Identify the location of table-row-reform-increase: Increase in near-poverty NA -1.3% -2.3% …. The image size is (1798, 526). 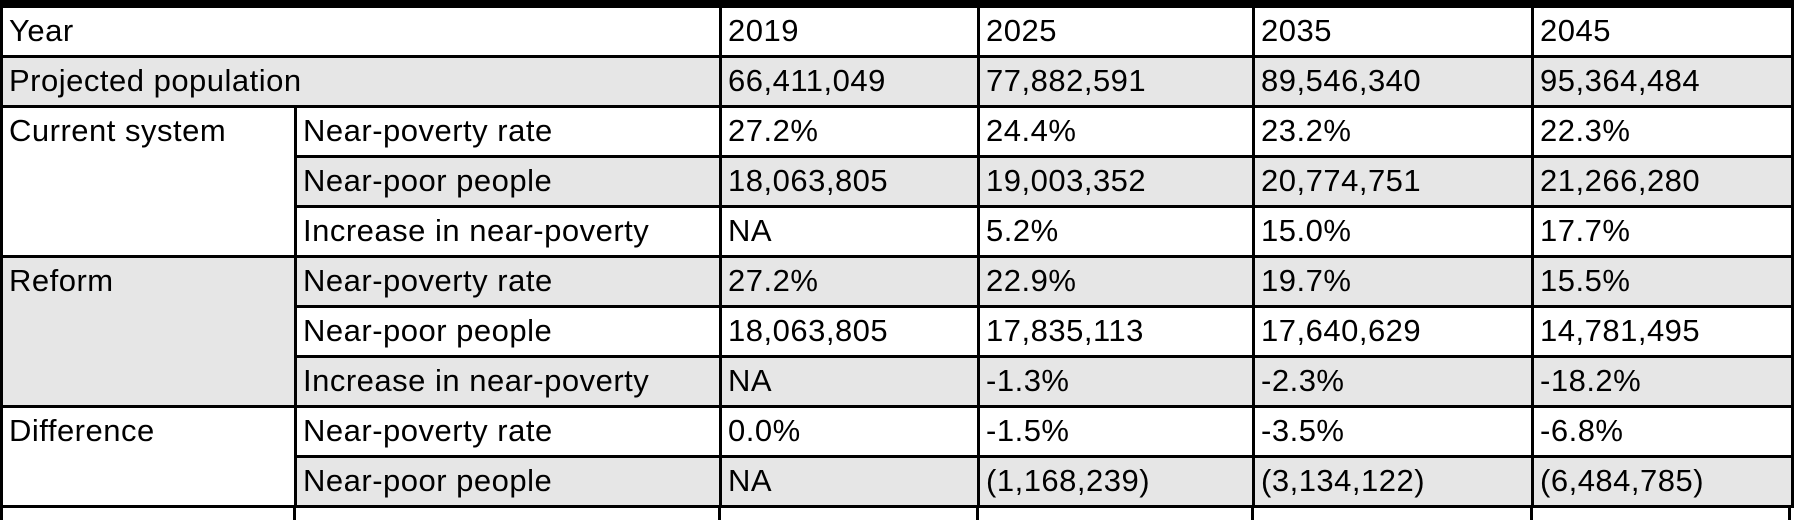
(898, 381).